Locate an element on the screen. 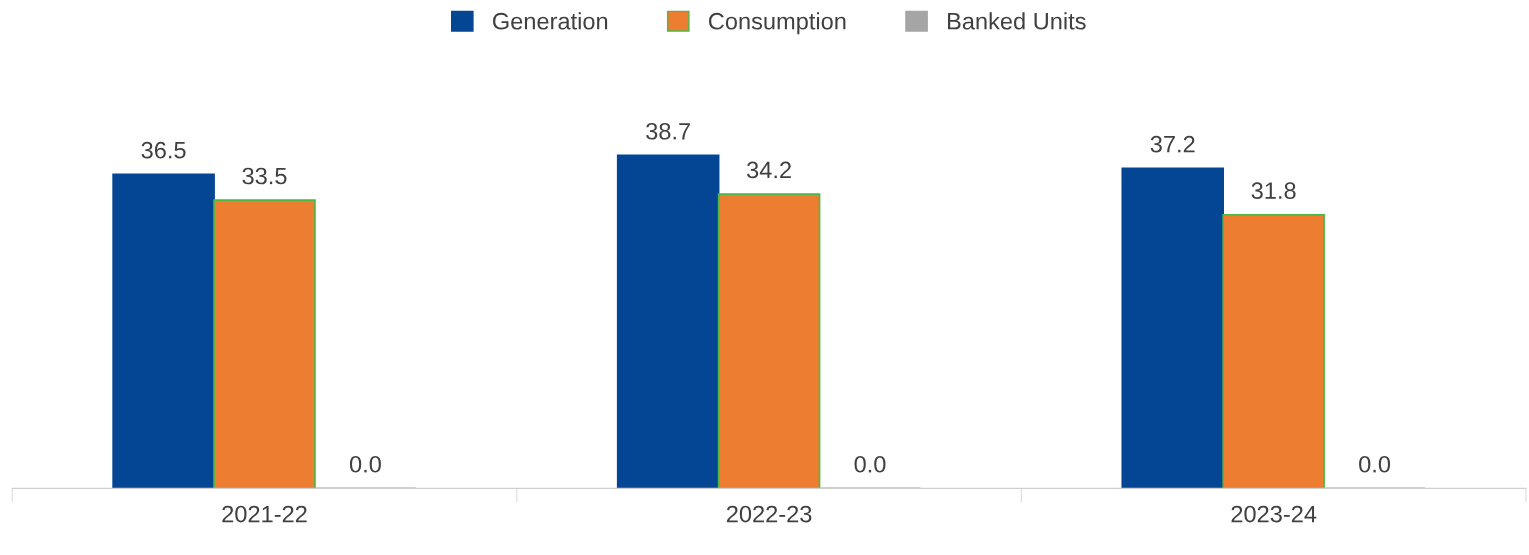  data-label: 31.8 is located at coordinates (1273, 190).